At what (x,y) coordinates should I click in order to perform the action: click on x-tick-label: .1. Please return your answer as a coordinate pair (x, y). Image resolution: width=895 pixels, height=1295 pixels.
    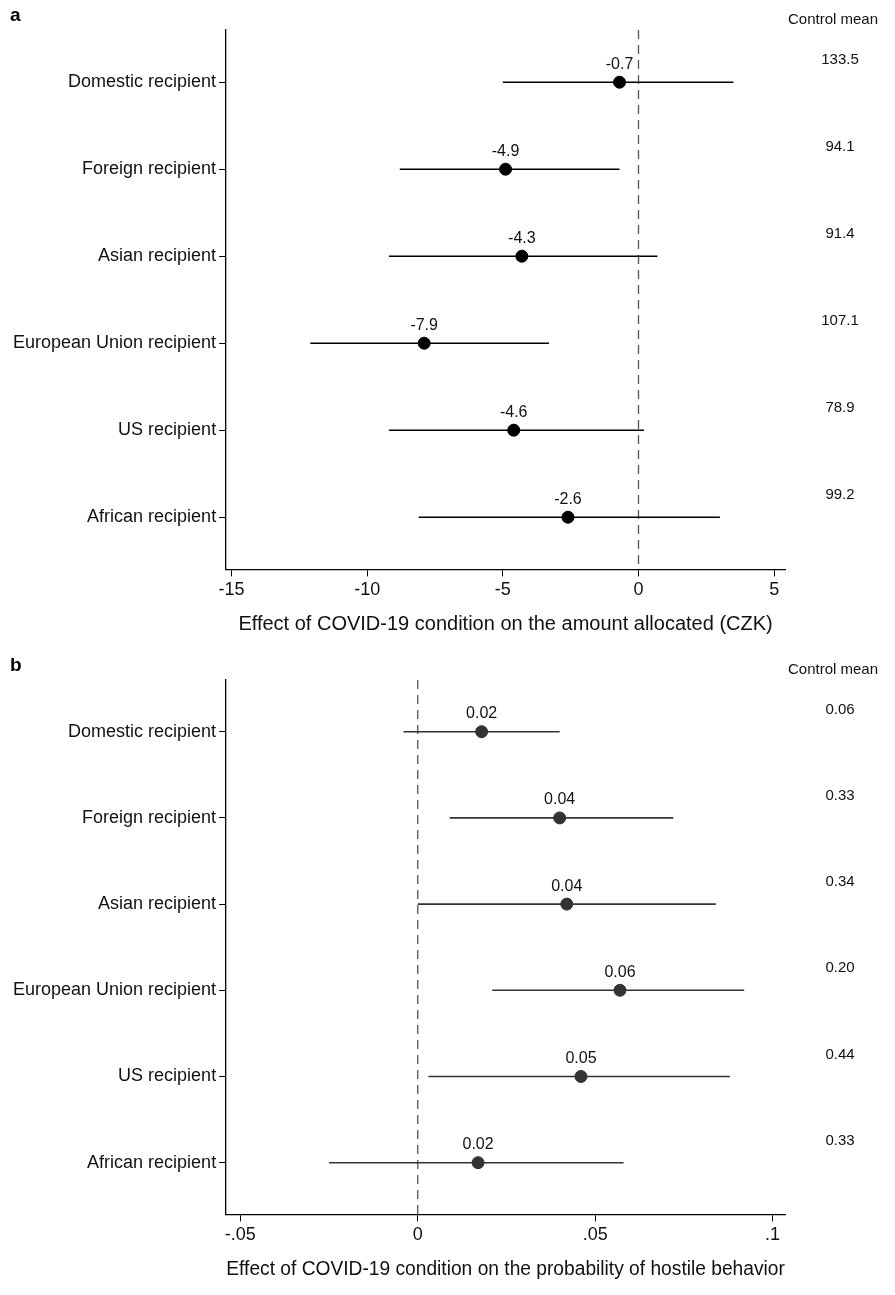
    Looking at the image, I should click on (773, 1234).